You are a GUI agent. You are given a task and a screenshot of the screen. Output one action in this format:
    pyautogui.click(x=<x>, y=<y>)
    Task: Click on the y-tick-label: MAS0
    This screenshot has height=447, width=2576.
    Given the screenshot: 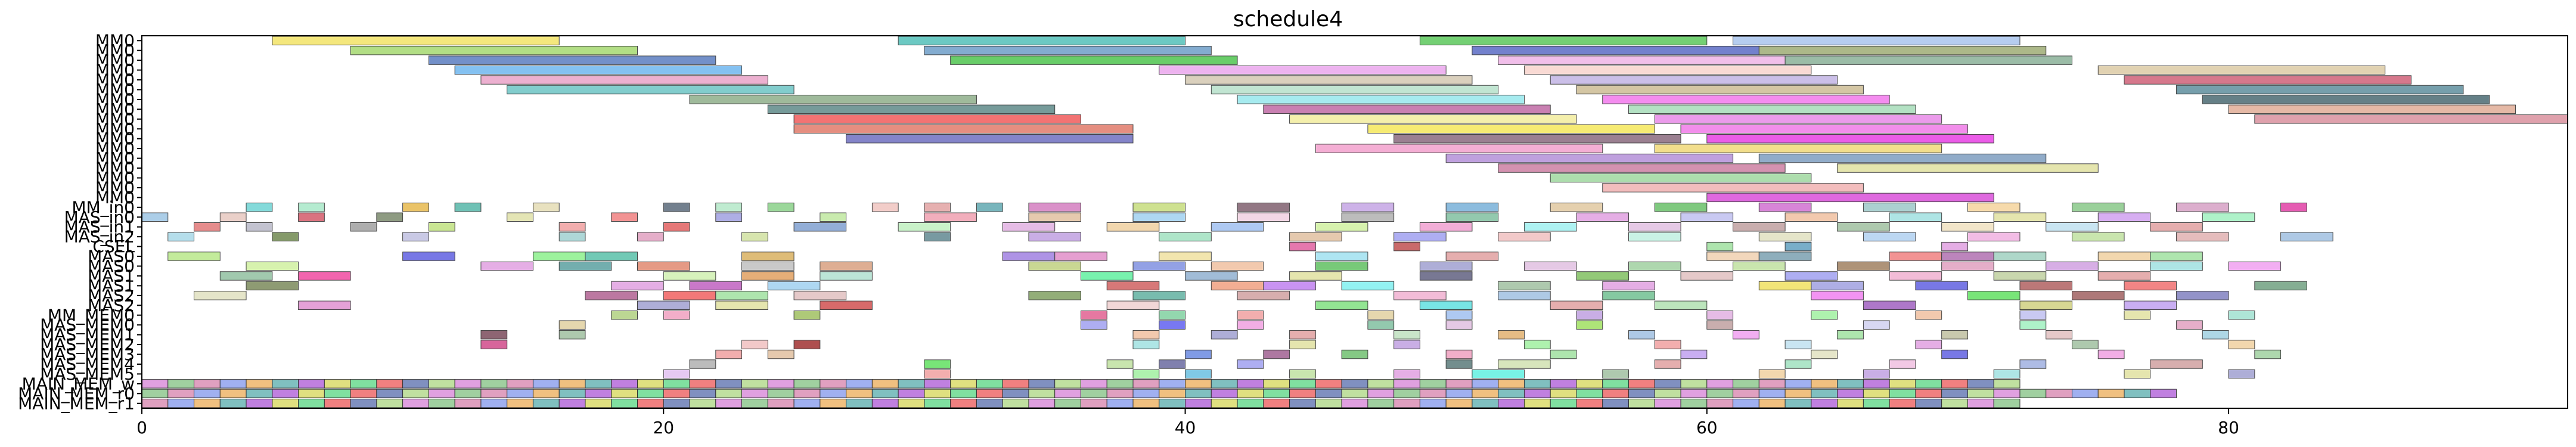 What is the action you would take?
    pyautogui.click(x=112, y=266)
    